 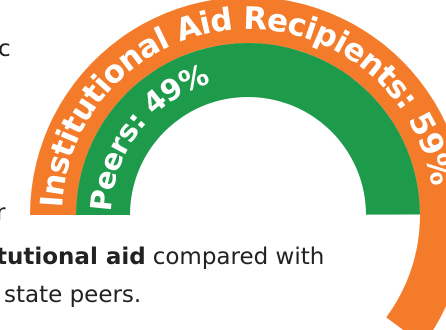 I want to click on text-line: tutional aid compared with, so click(x=162, y=257).